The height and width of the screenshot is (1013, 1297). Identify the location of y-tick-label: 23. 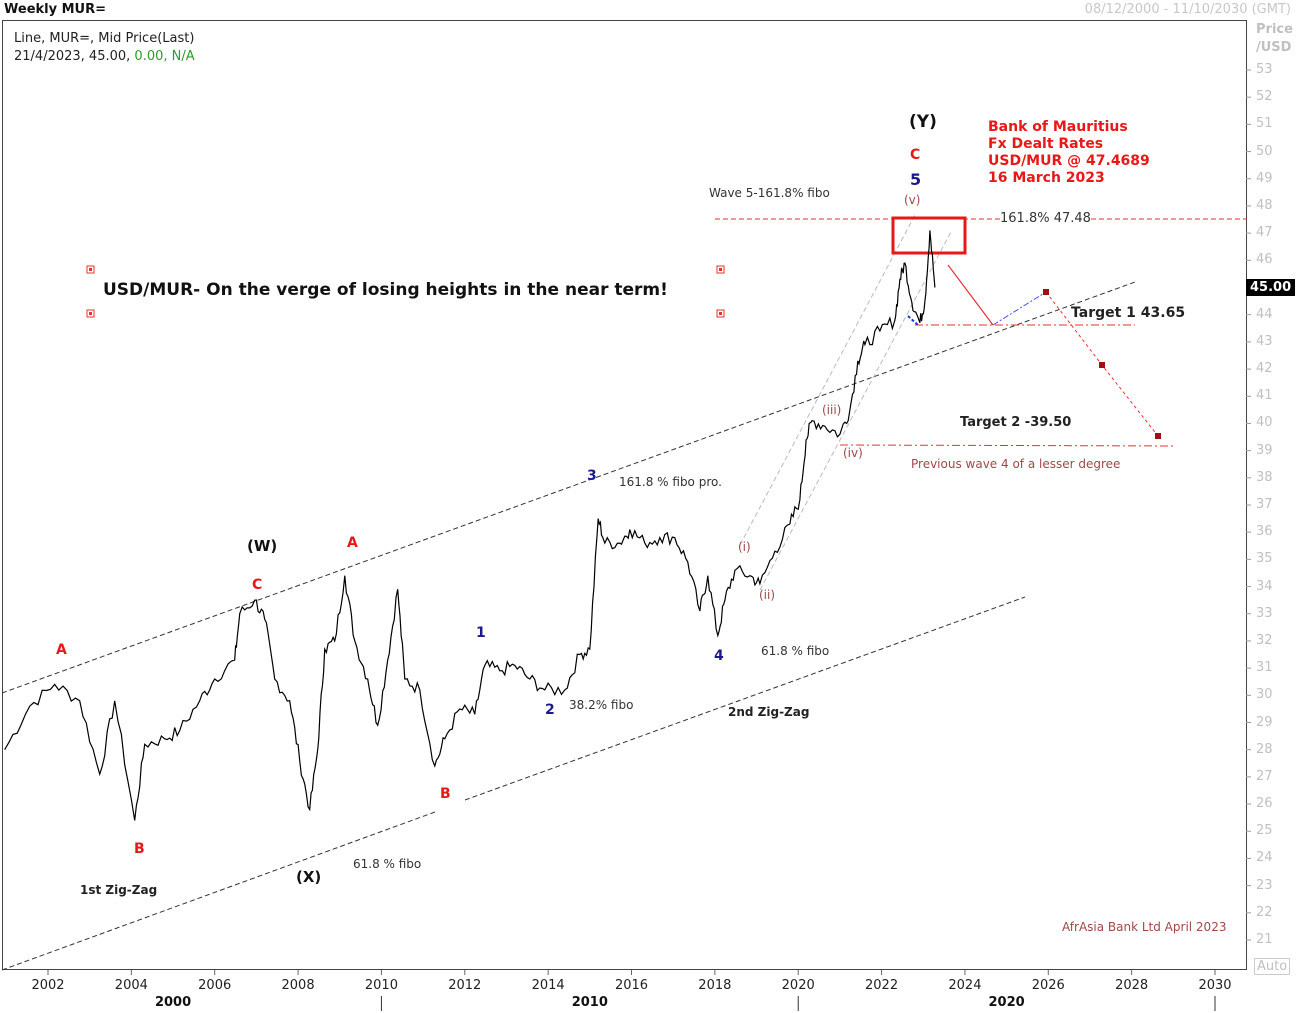
(1264, 885).